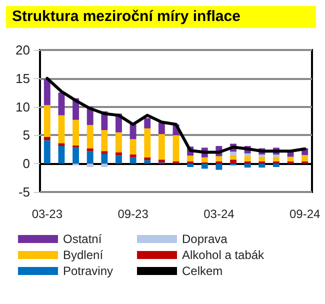  I want to click on y-tick-label: 5, so click(26, 135).